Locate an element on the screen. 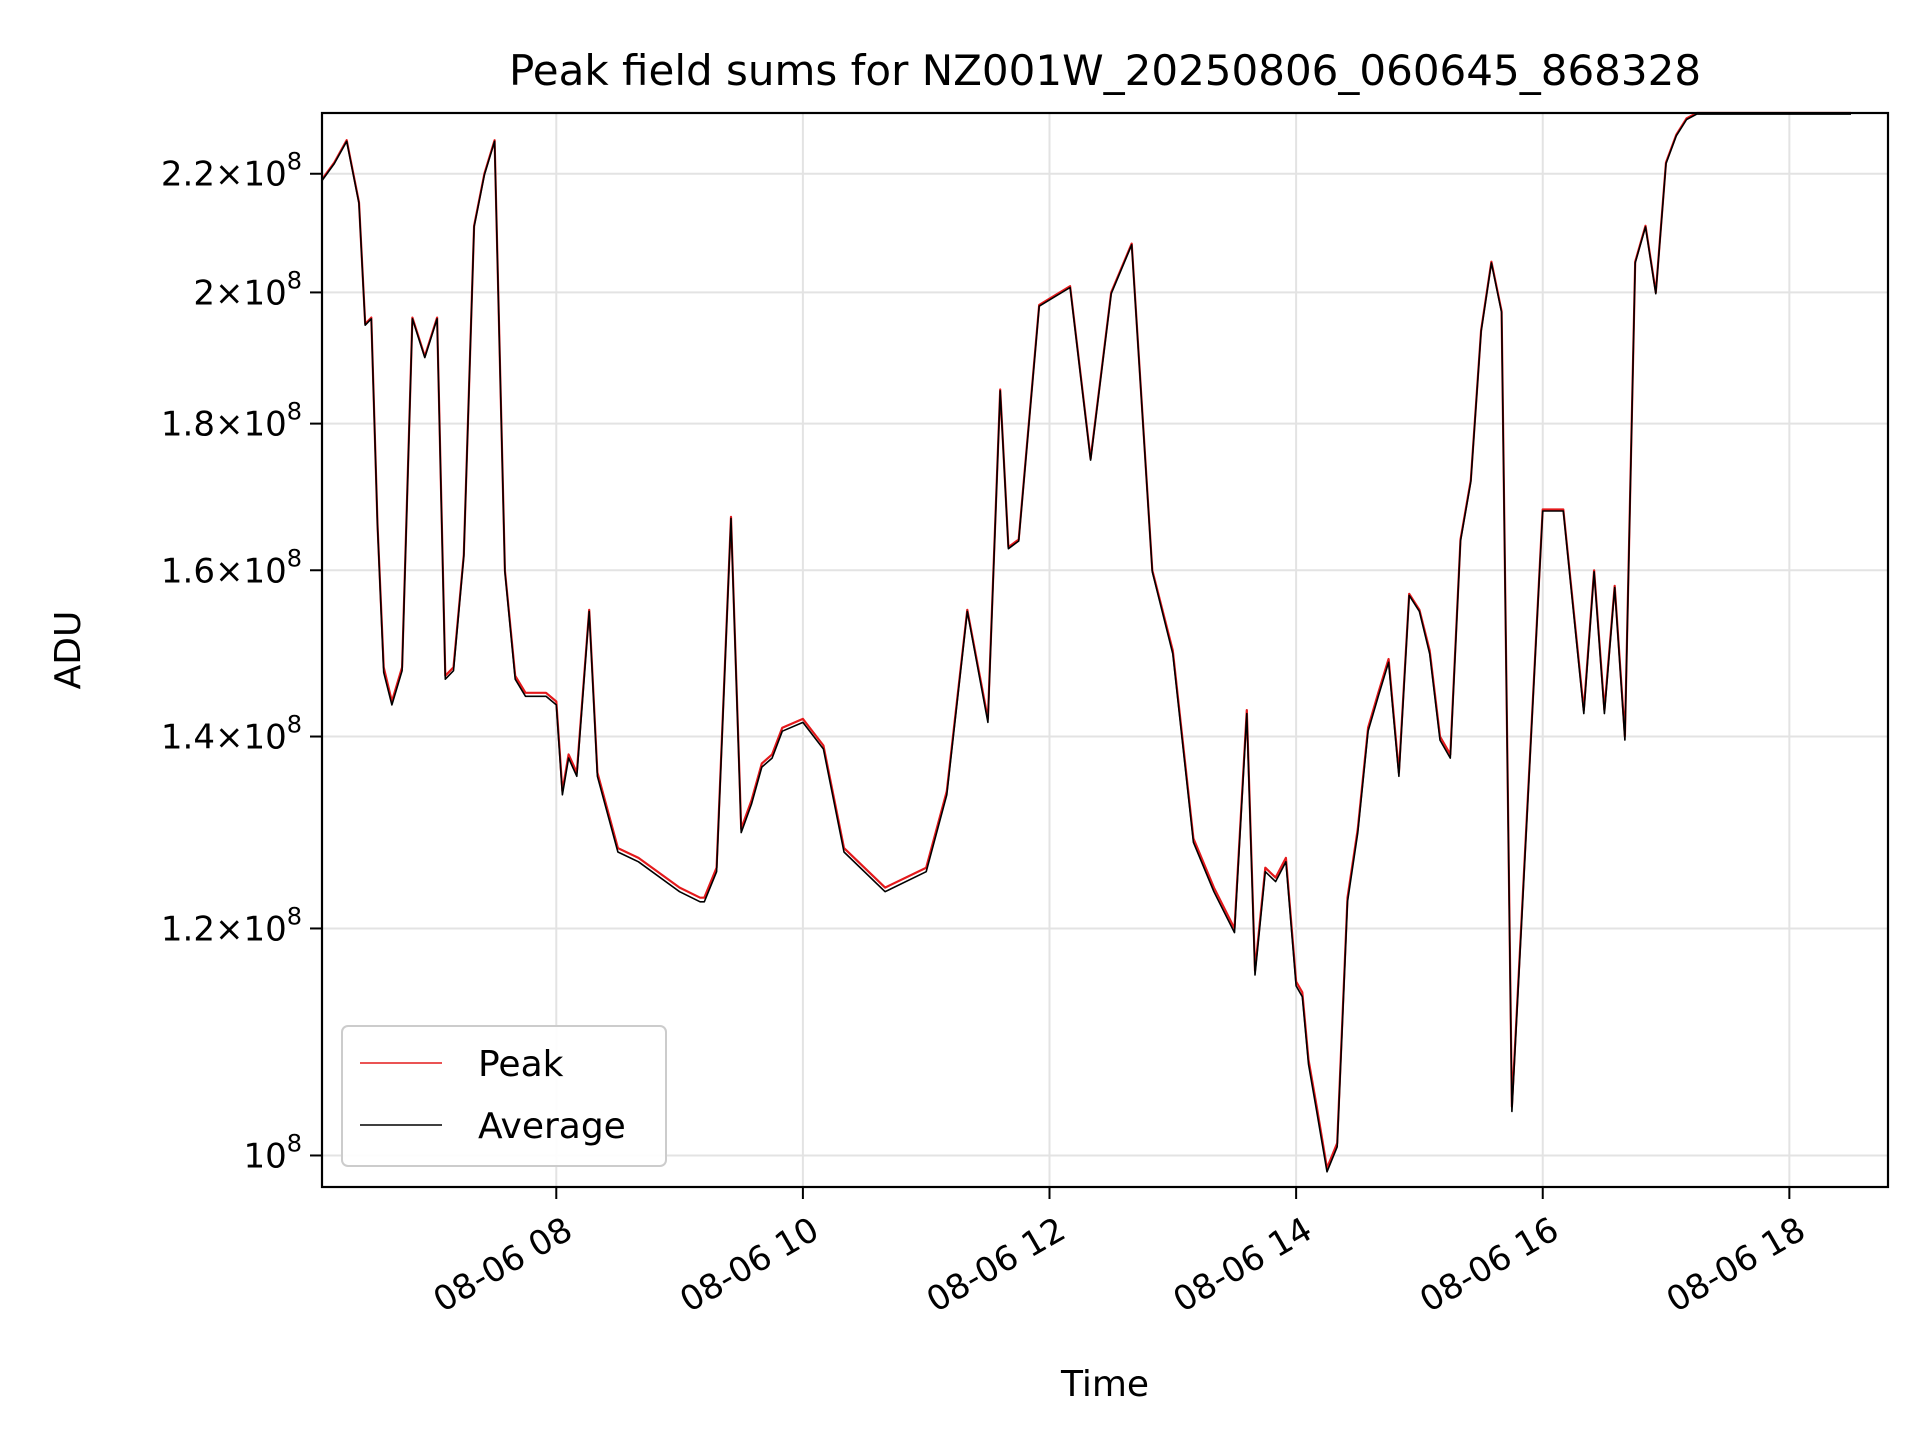  y-tick-label: 2.2×108 is located at coordinates (231, 171).